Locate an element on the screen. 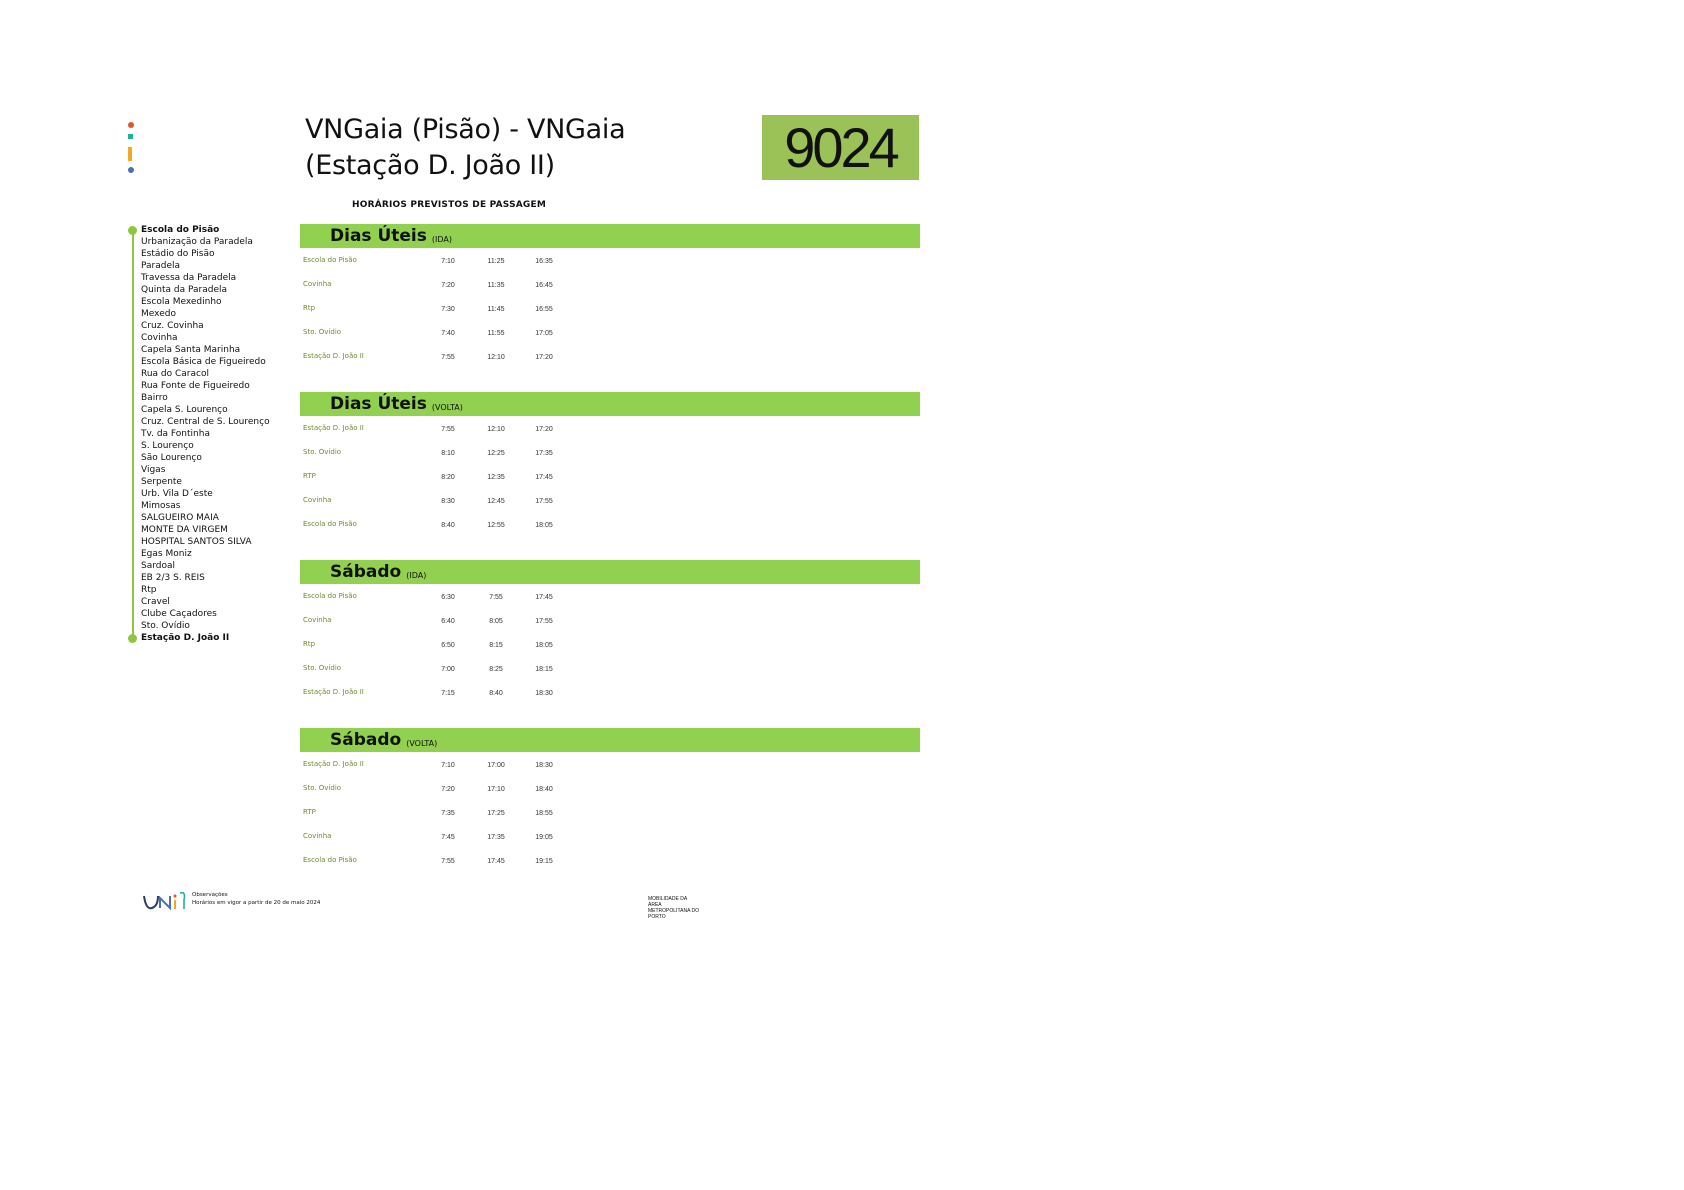 The image size is (1684, 1190). stop-item: Rtp is located at coordinates (149, 590).